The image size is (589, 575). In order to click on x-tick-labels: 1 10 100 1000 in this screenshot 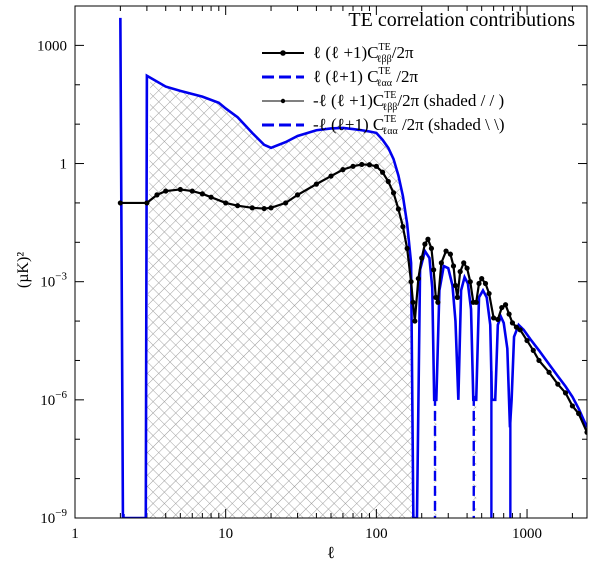, I will do `click(306, 534)`.